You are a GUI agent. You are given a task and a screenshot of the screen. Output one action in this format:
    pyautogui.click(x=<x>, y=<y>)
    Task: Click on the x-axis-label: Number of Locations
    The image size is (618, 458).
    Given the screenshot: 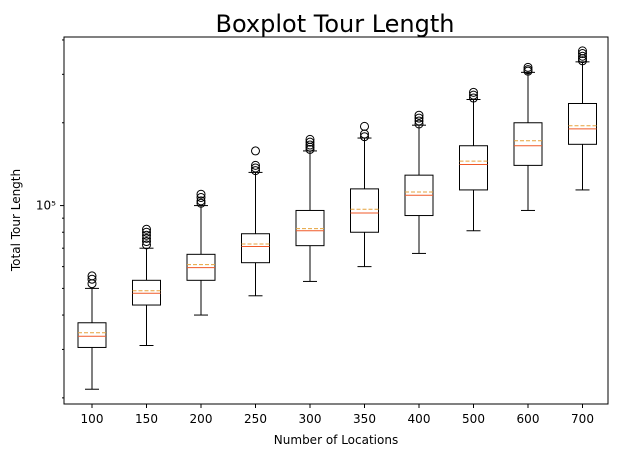 What is the action you would take?
    pyautogui.click(x=336, y=440)
    